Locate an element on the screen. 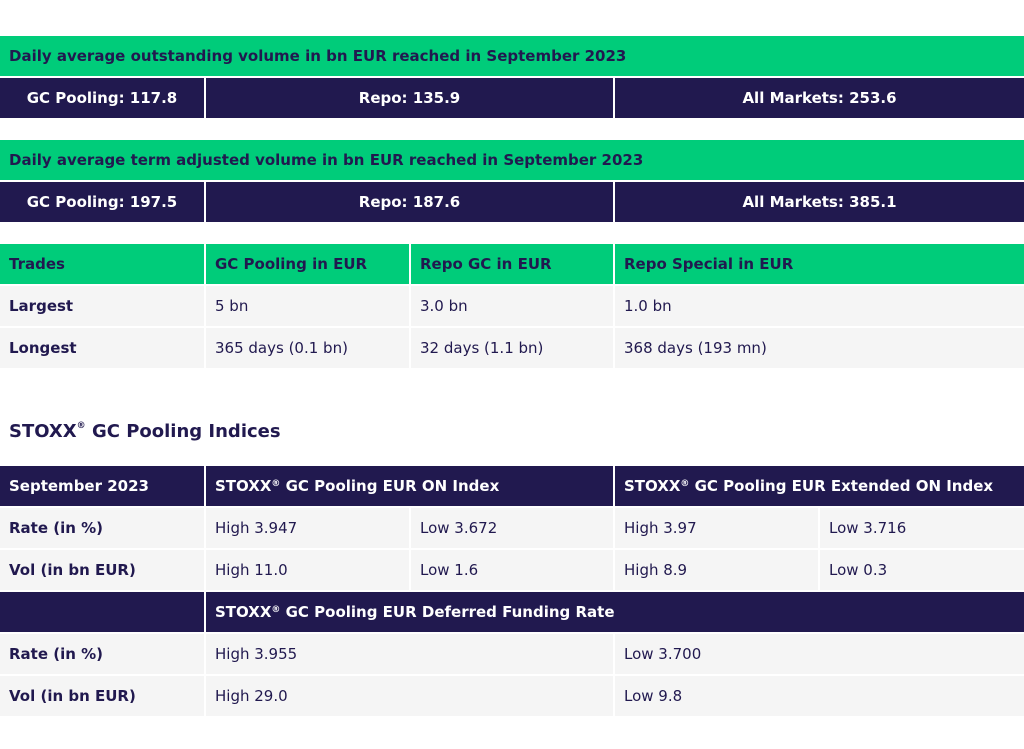 The width and height of the screenshot is (1024, 749). outstanding-gc: GC Pooling: 117.8 is located at coordinates (102, 98).